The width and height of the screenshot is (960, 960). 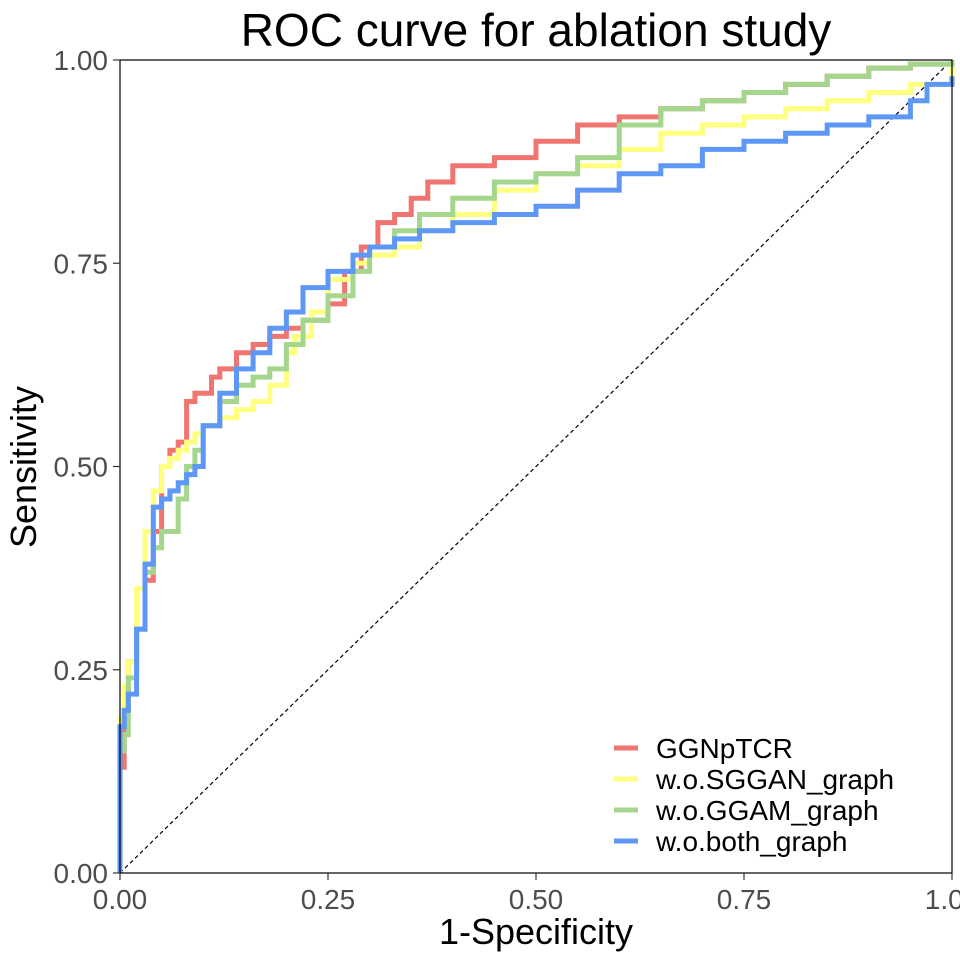 I want to click on legend-label-2: w.o.GGAM_graph, so click(x=767, y=810).